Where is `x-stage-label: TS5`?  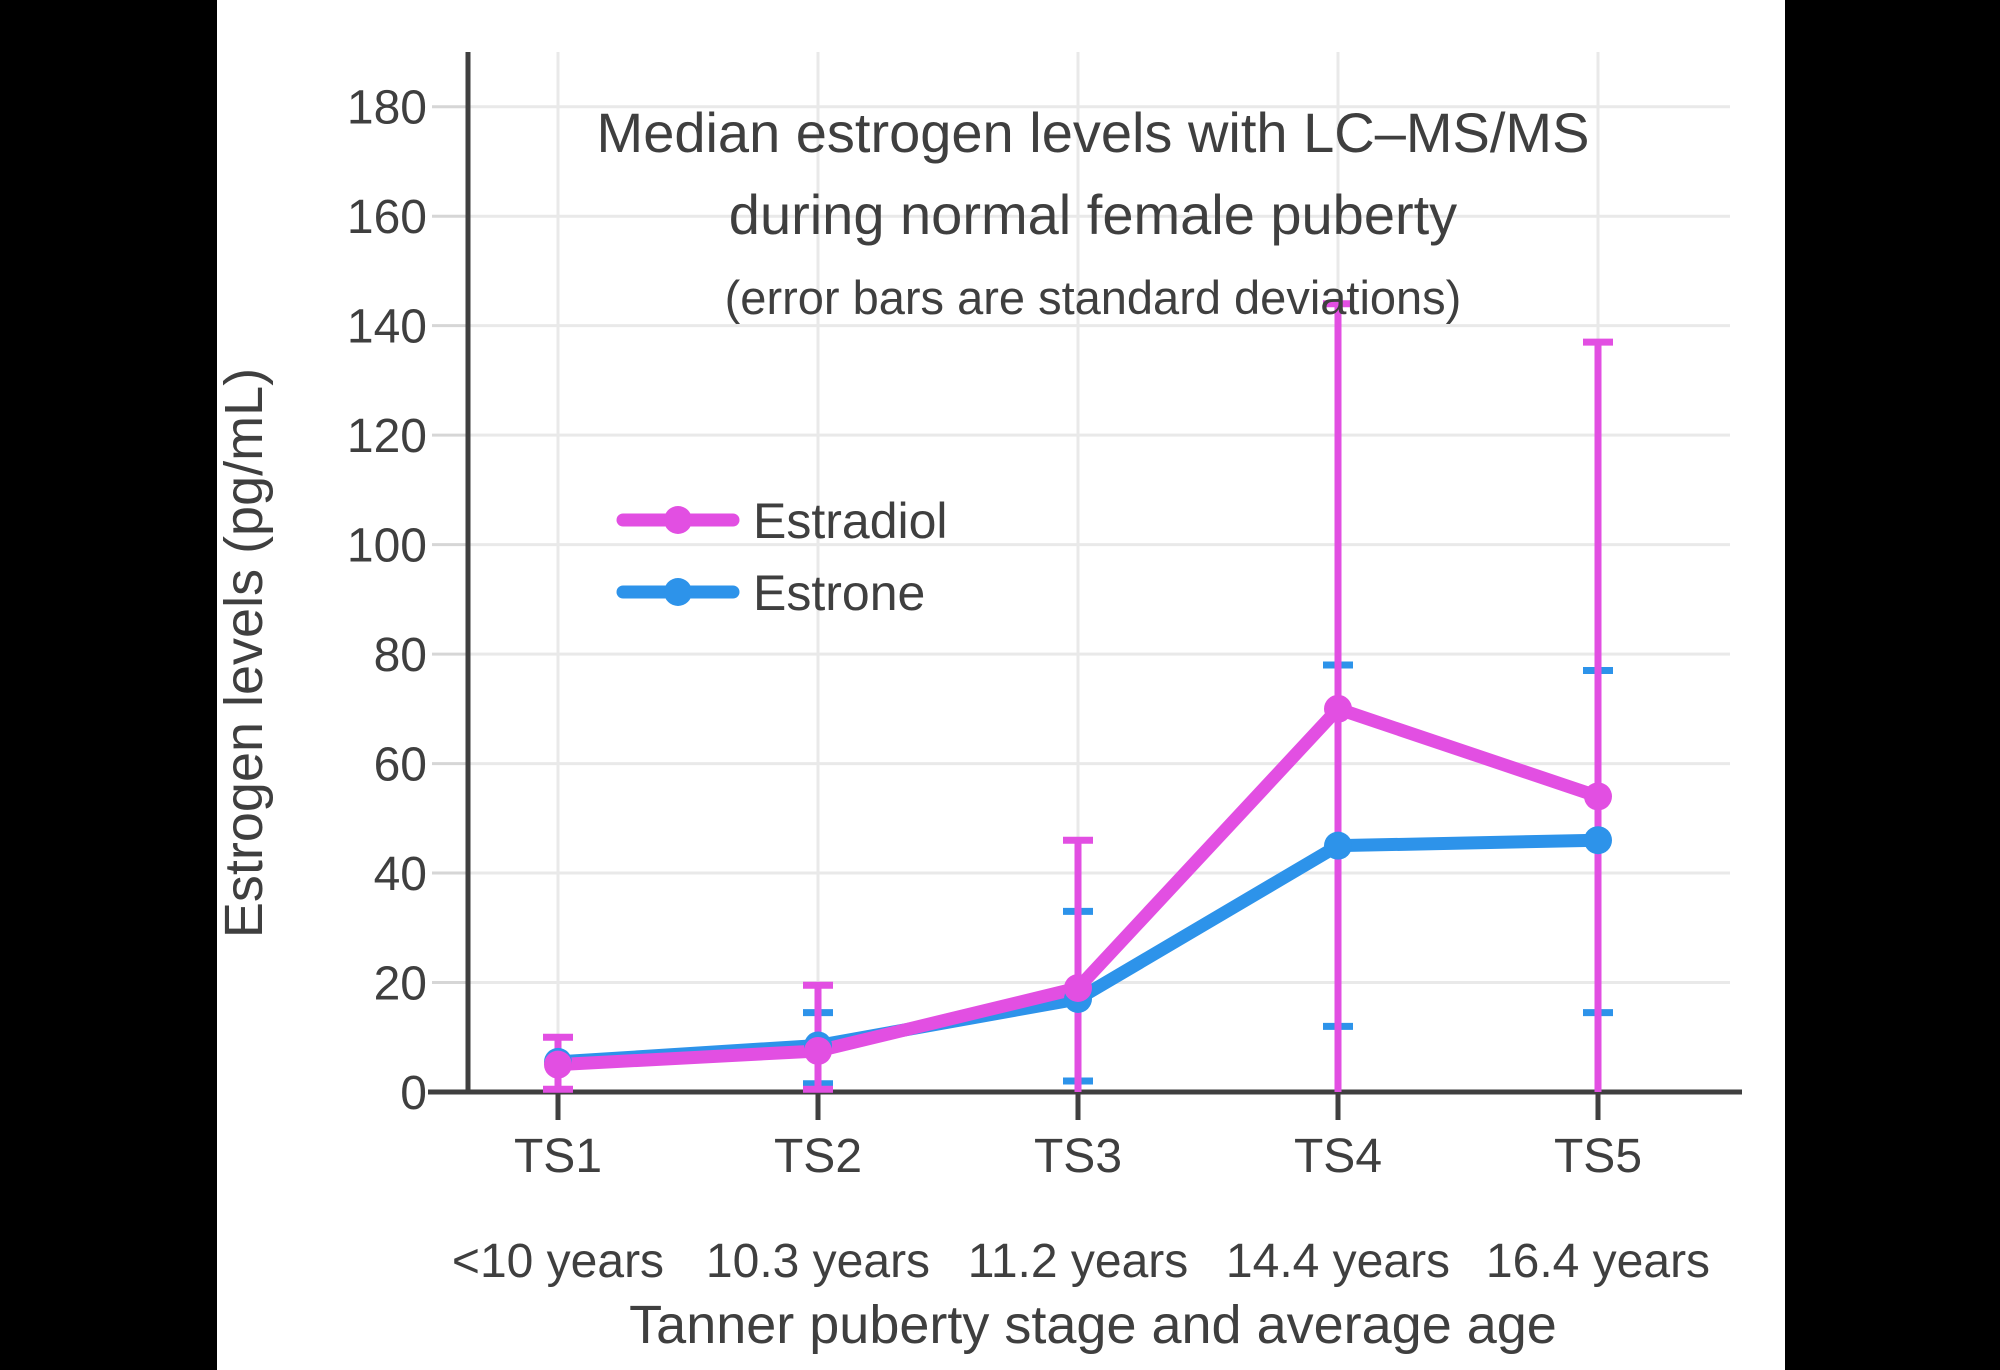 x-stage-label: TS5 is located at coordinates (1598, 1156).